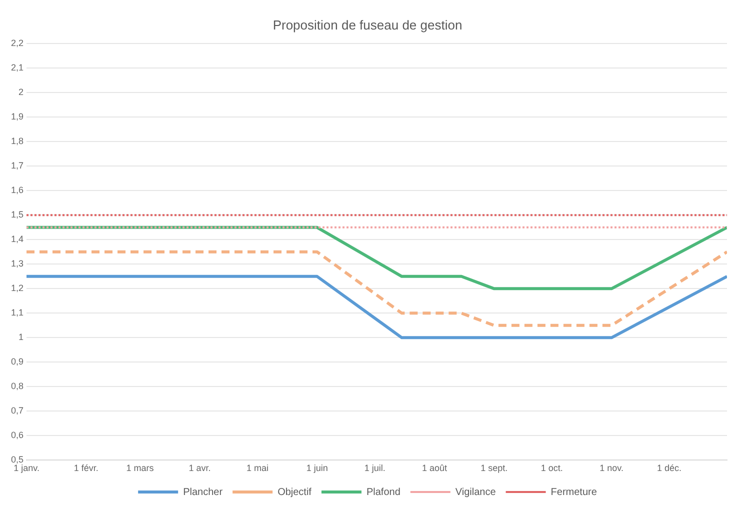 The height and width of the screenshot is (515, 745). I want to click on y-tick-label: 0,6, so click(17, 435).